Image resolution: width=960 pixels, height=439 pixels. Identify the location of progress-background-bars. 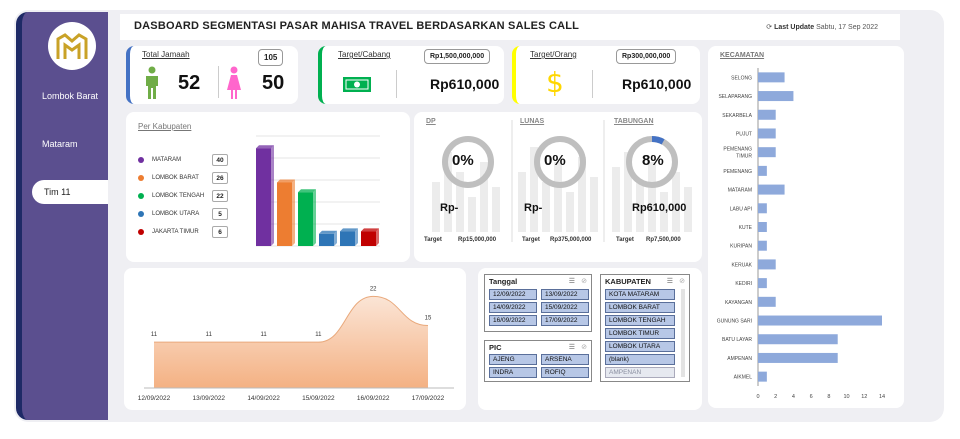
(562, 181).